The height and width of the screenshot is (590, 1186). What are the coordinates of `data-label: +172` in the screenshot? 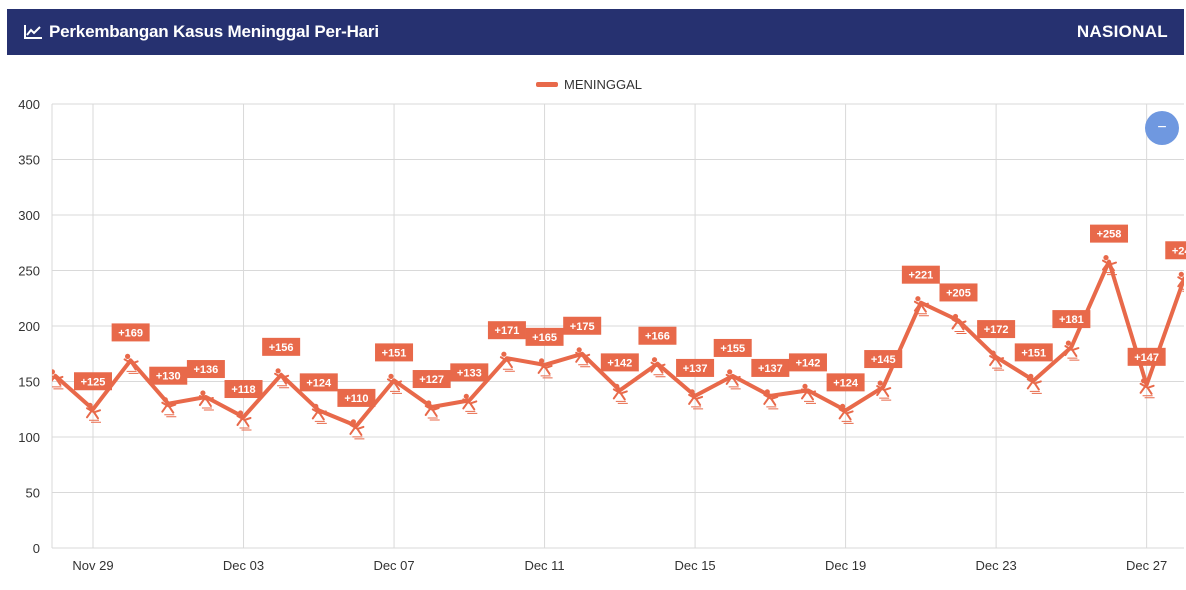 It's located at (996, 329).